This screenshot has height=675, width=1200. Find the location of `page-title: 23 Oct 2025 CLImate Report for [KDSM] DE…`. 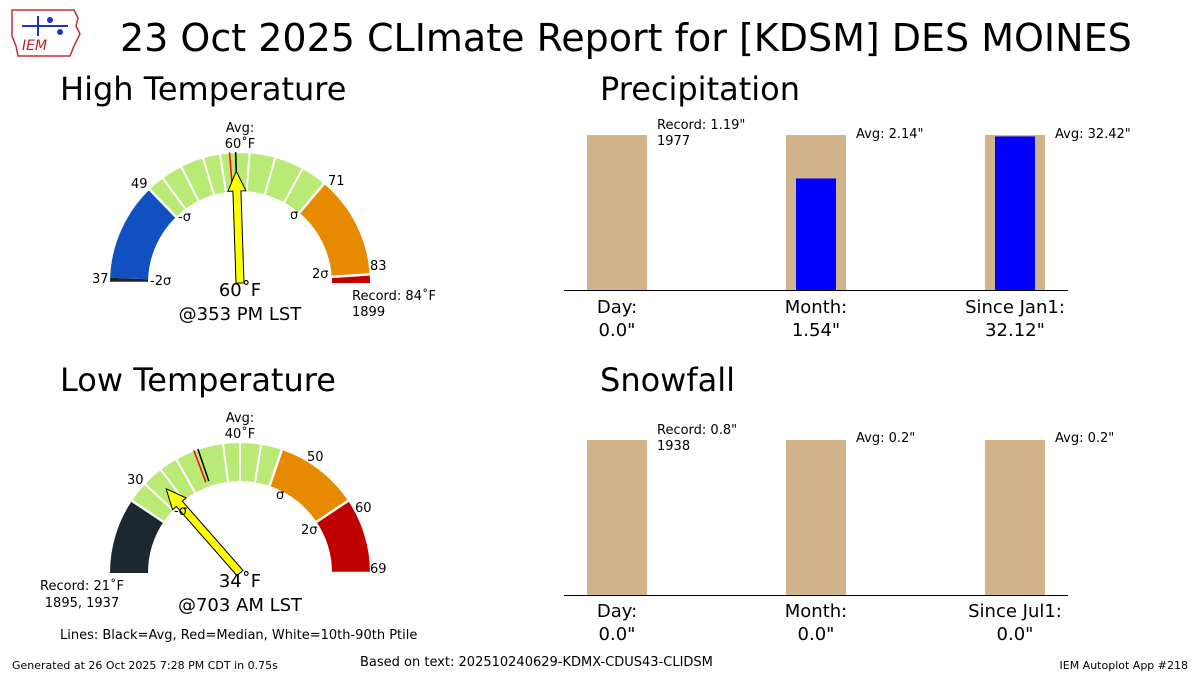

page-title: 23 Oct 2025 CLImate Report for [KDSM] DE… is located at coordinates (626, 38).